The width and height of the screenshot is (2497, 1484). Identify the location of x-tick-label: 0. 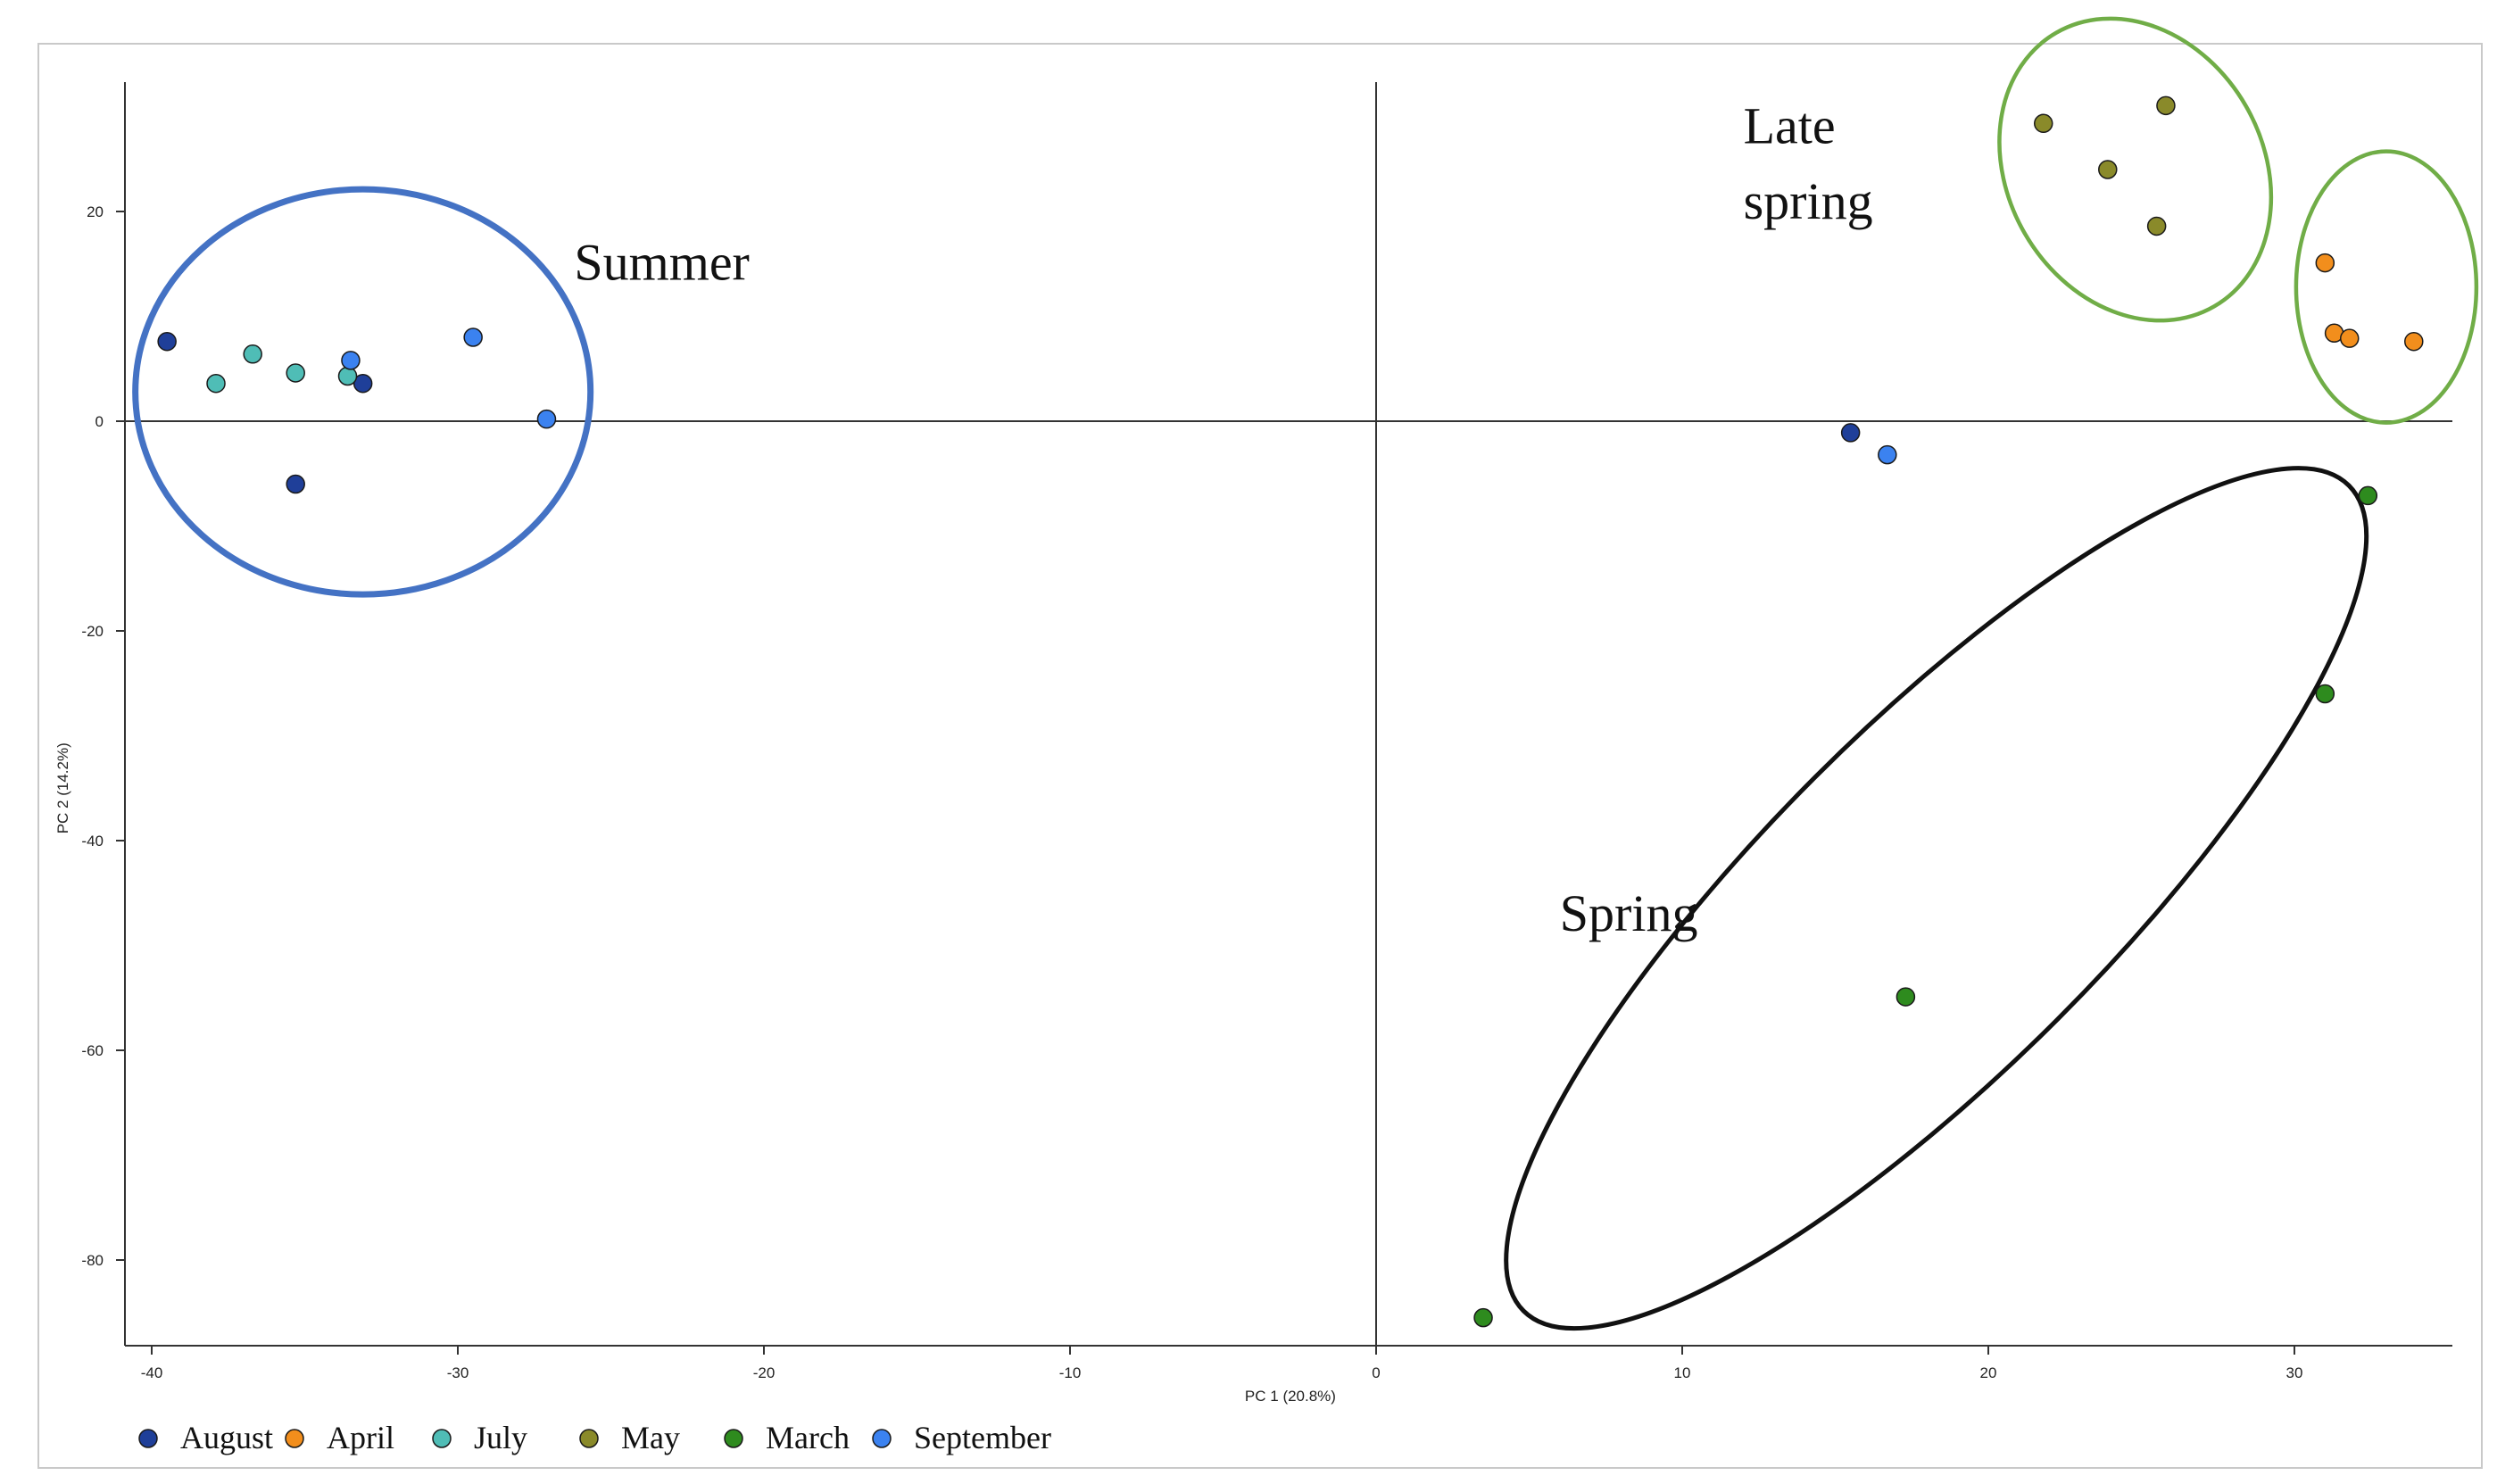
(1376, 1372).